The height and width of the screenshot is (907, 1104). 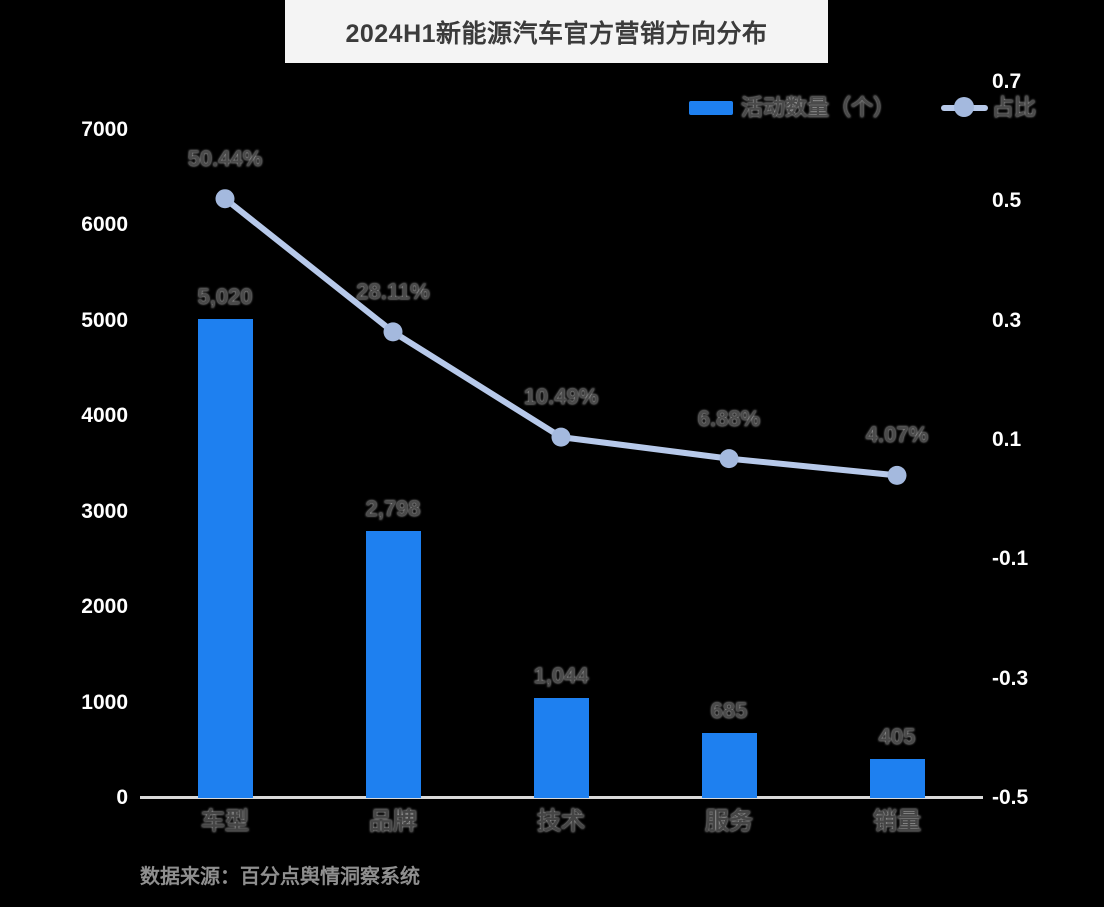 I want to click on bar-value-label: 2,798, so click(x=393, y=508).